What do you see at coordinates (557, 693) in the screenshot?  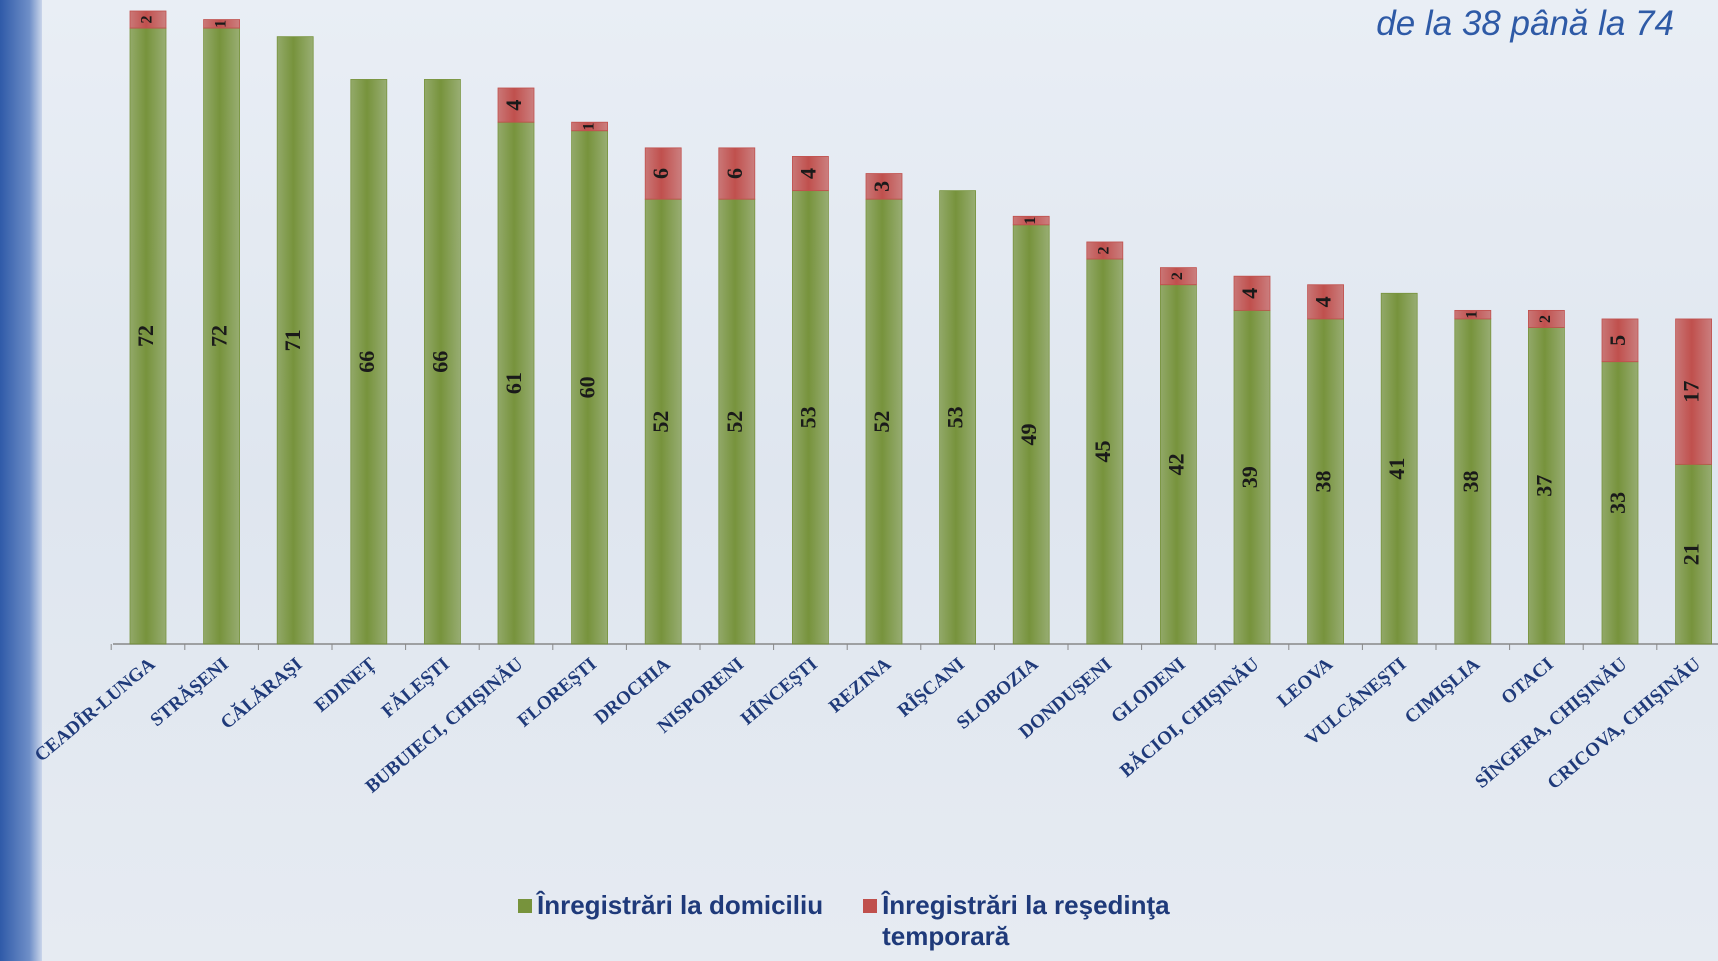 I see `x-tick-label: FLOREŞTI` at bounding box center [557, 693].